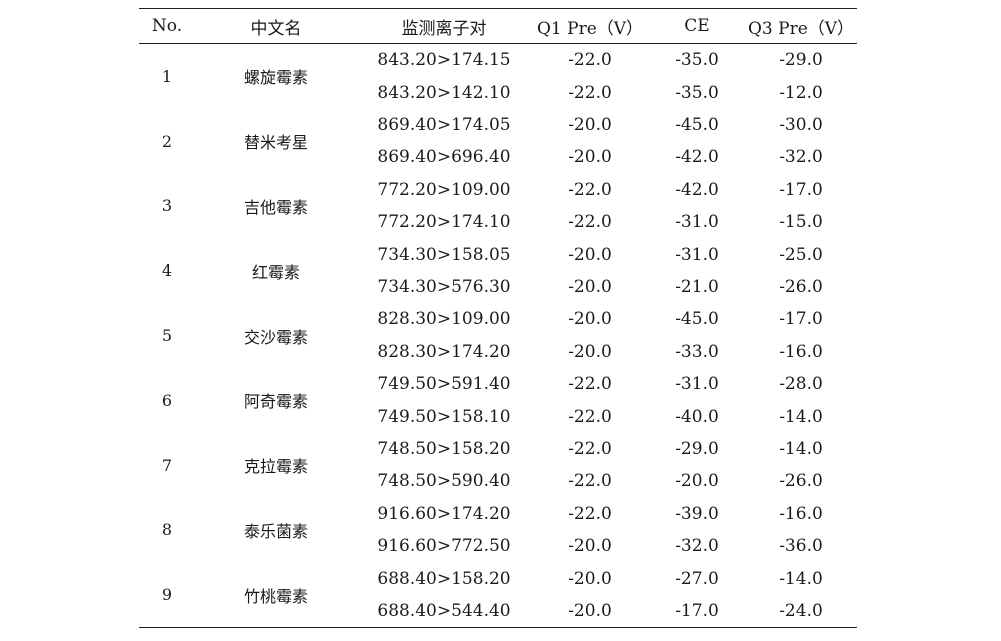 The image size is (1001, 641). What do you see at coordinates (167, 595) in the screenshot?
I see `row-number: 9` at bounding box center [167, 595].